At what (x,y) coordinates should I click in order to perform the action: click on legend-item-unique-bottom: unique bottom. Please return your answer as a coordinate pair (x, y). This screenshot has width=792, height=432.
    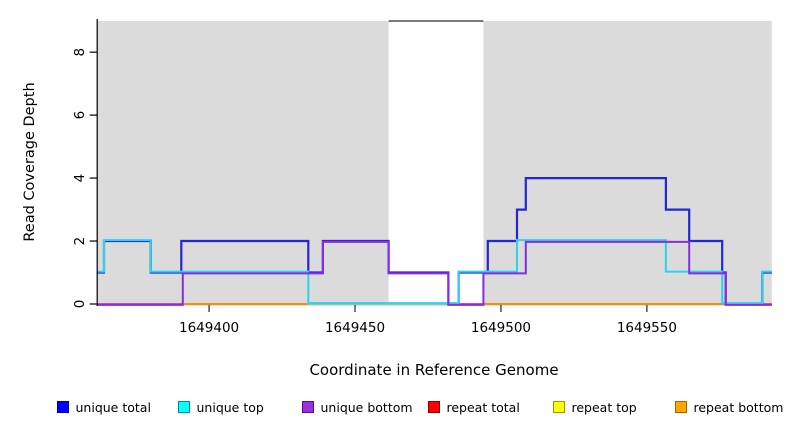
    Looking at the image, I should click on (357, 407).